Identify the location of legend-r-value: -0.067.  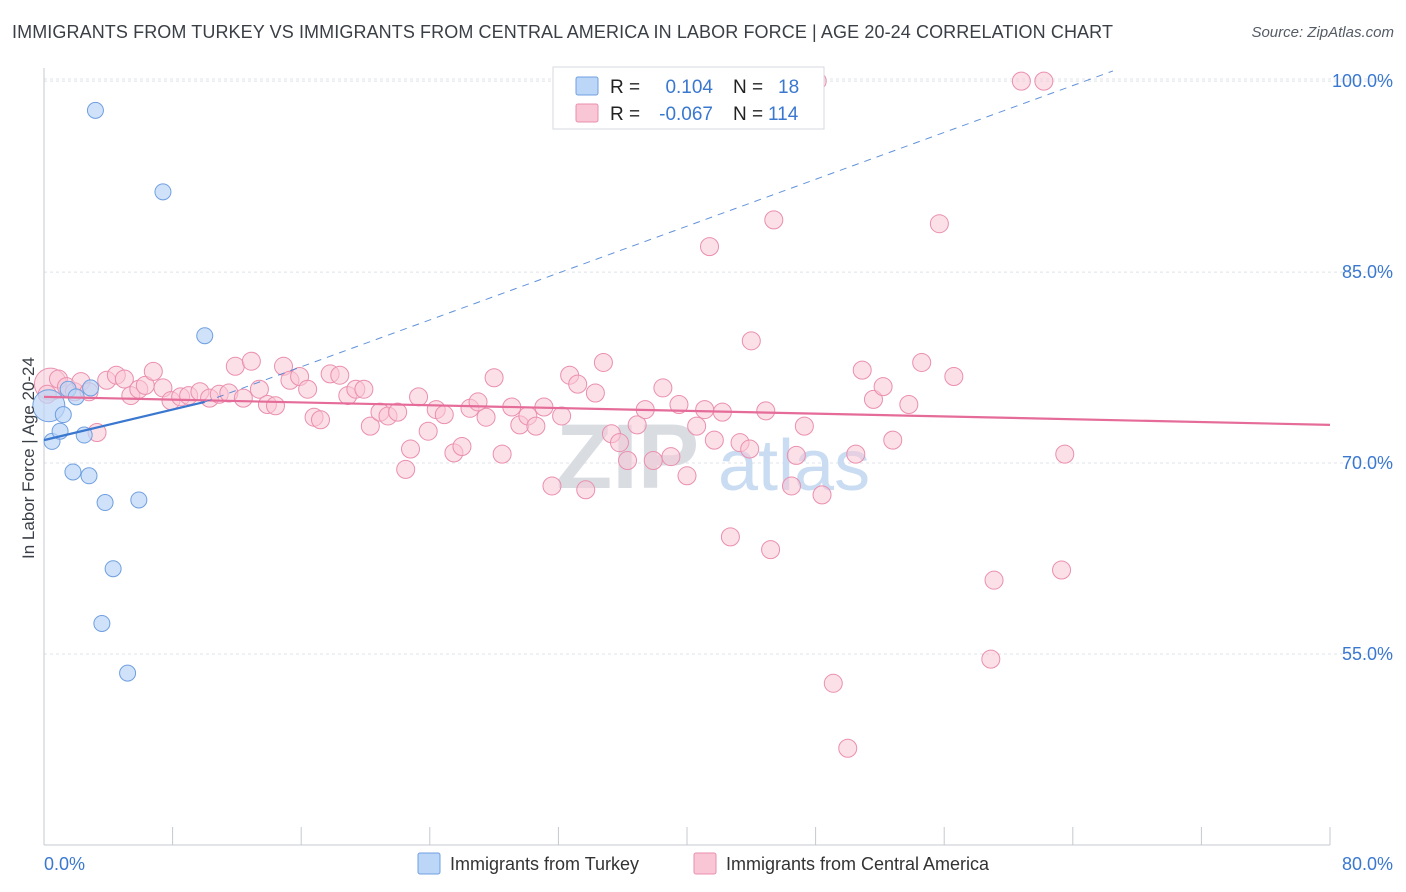
(686, 114).